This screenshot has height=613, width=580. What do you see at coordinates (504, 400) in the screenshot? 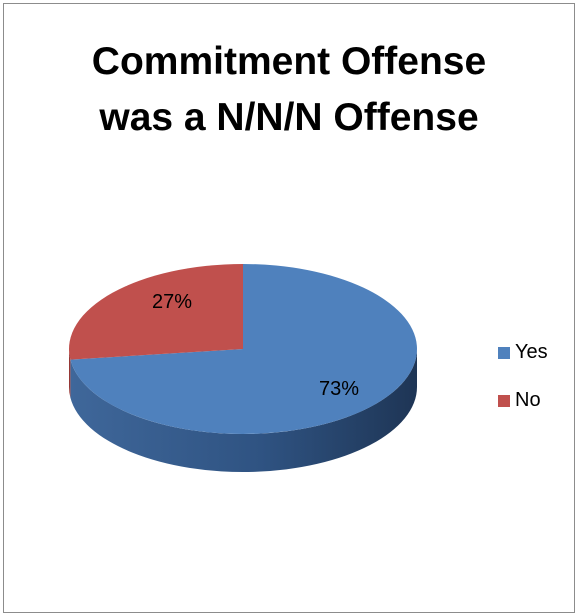
I see `legend-swatch-no` at bounding box center [504, 400].